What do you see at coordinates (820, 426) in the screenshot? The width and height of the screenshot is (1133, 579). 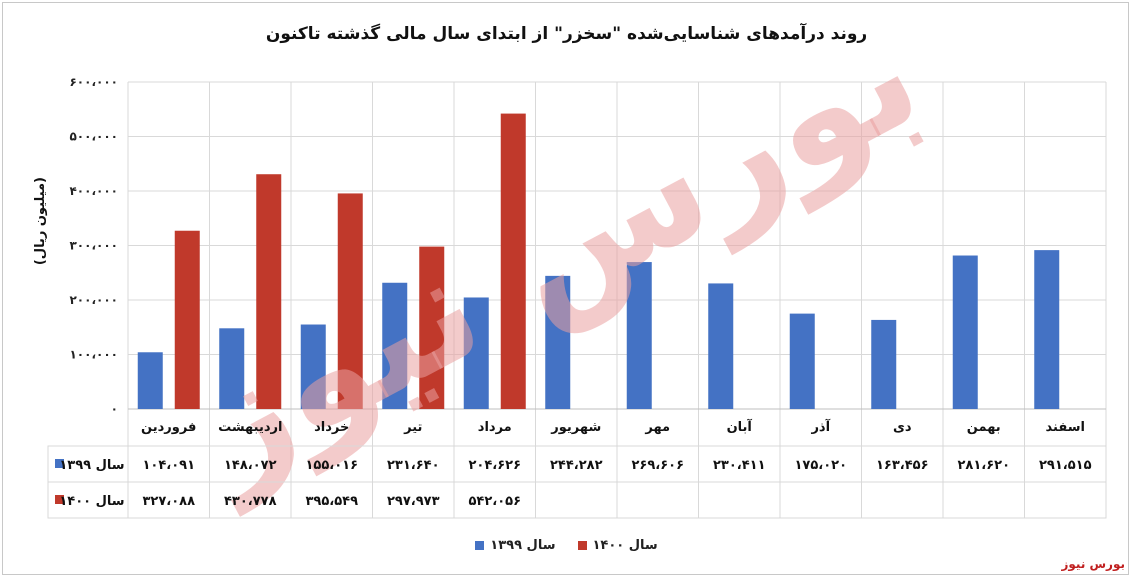 I see `x-category-label: آذر` at bounding box center [820, 426].